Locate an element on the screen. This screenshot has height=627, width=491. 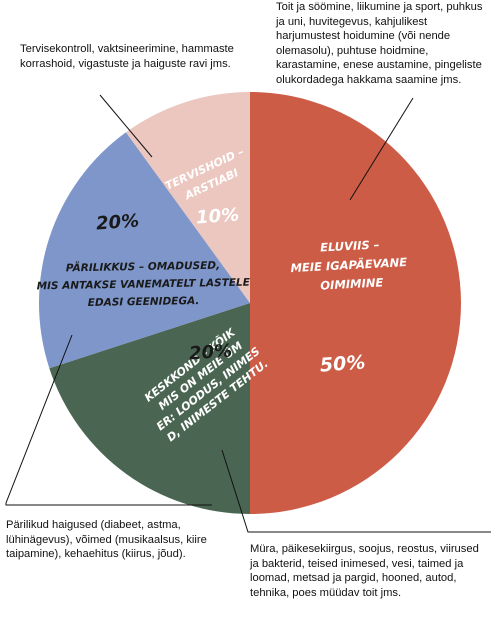
leader-eluviis is located at coordinates (381, 149).